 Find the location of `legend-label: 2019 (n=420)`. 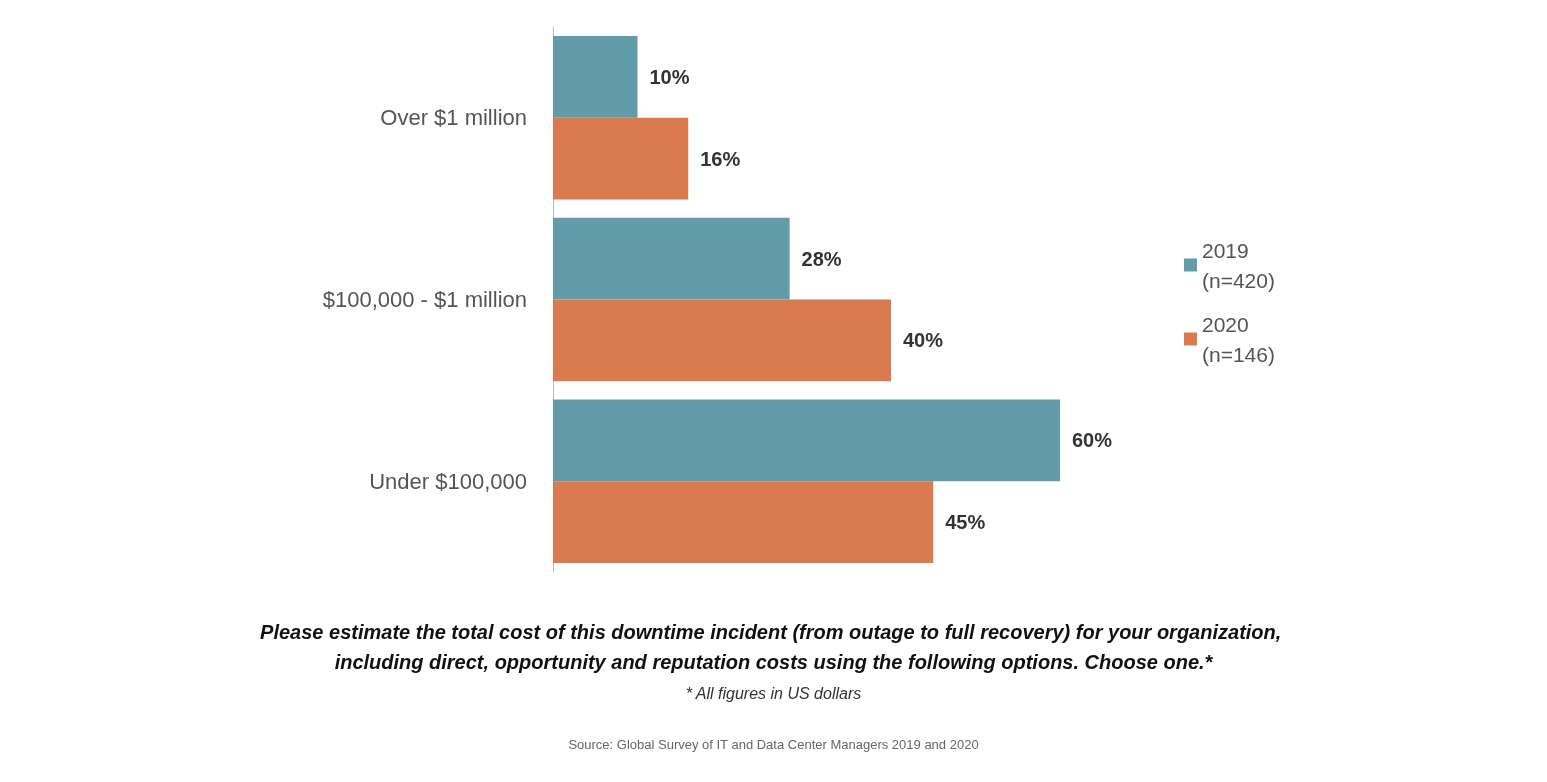

legend-label: 2019 (n=420) is located at coordinates (1238, 265).